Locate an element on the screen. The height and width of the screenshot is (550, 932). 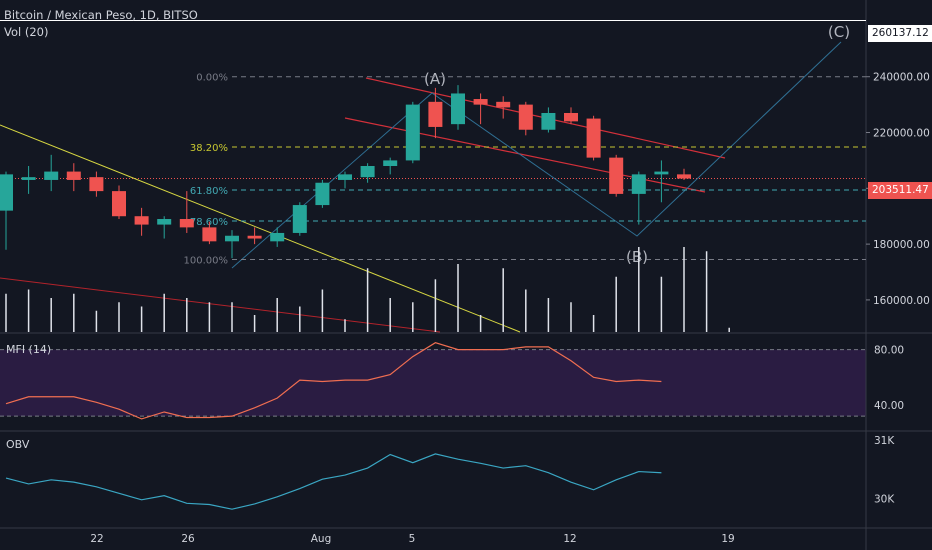
price-tick-label: 180000.00 is located at coordinates (901, 245).